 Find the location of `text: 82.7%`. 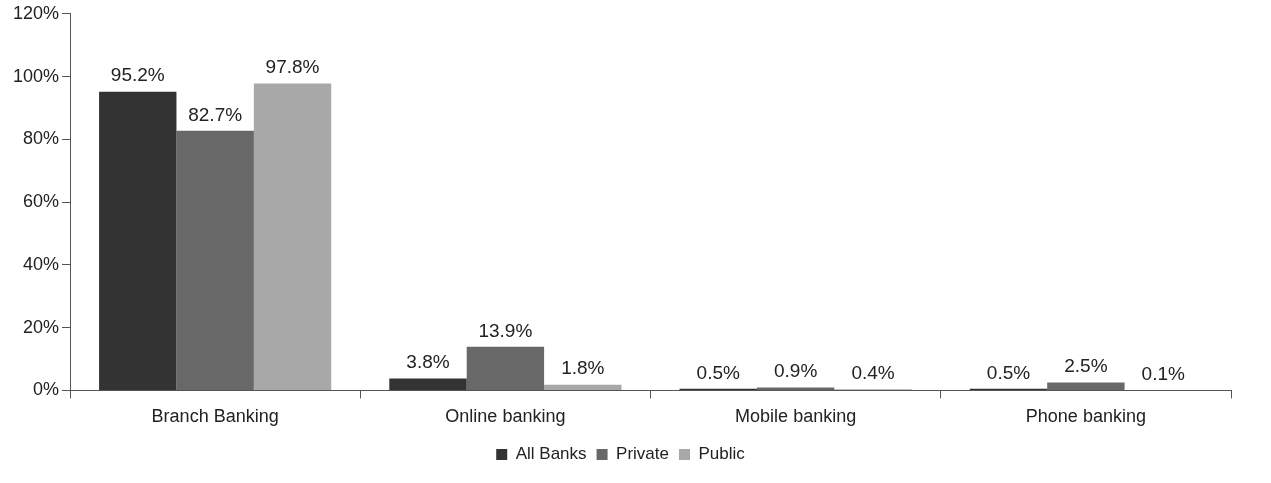

text: 82.7% is located at coordinates (215, 114).